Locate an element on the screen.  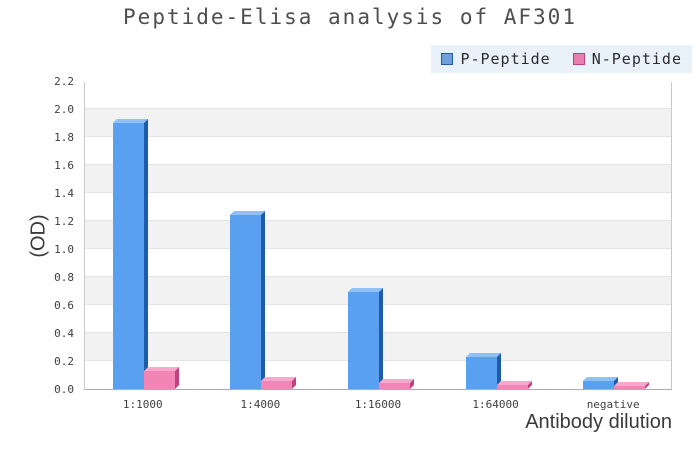
x-axis-title: Antibody dilution is located at coordinates (598, 422).